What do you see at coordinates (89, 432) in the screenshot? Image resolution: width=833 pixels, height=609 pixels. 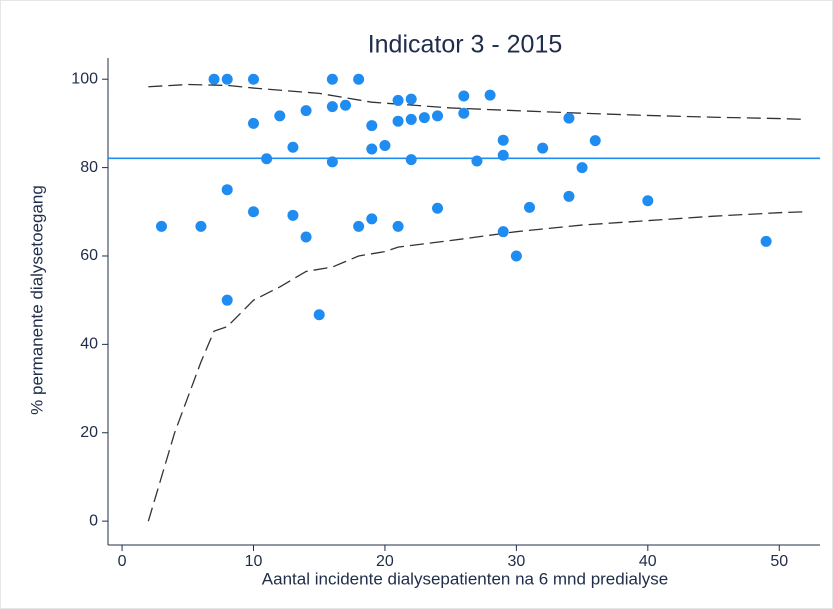 I see `y-tick-label: 20` at bounding box center [89, 432].